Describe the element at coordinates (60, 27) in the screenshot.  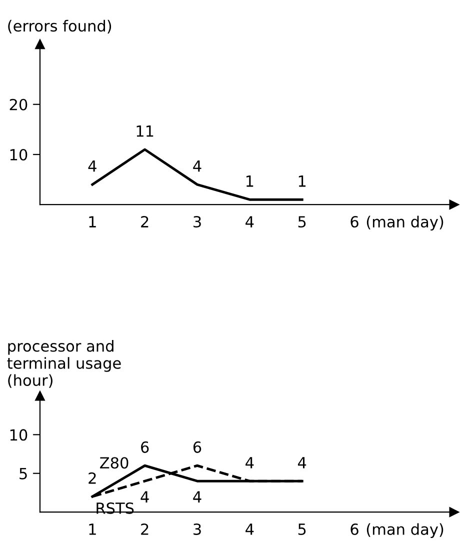
I see `y-axis-title: (errors found)` at that location.